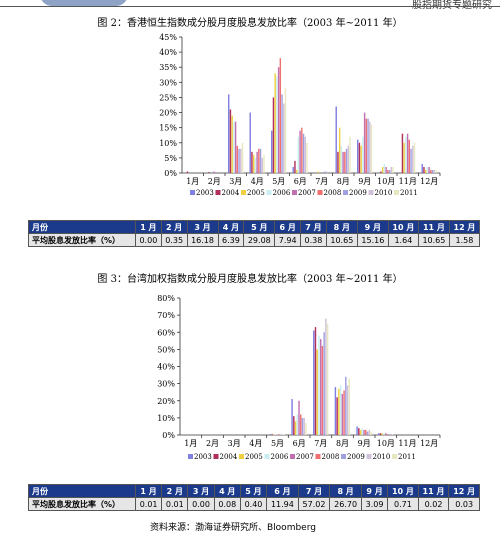 The image size is (500, 540). I want to click on table-cell: 11.94, so click(282, 504).